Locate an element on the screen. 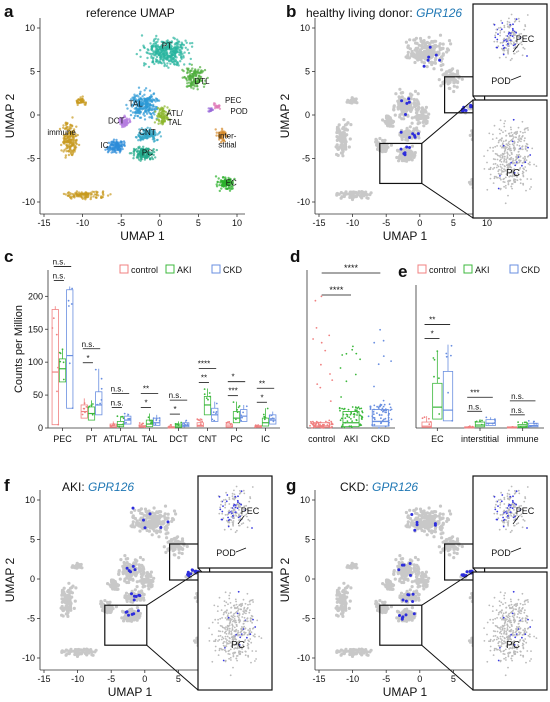 This screenshot has height=702, width=550. x-tick-label: -5 is located at coordinates (386, 223).